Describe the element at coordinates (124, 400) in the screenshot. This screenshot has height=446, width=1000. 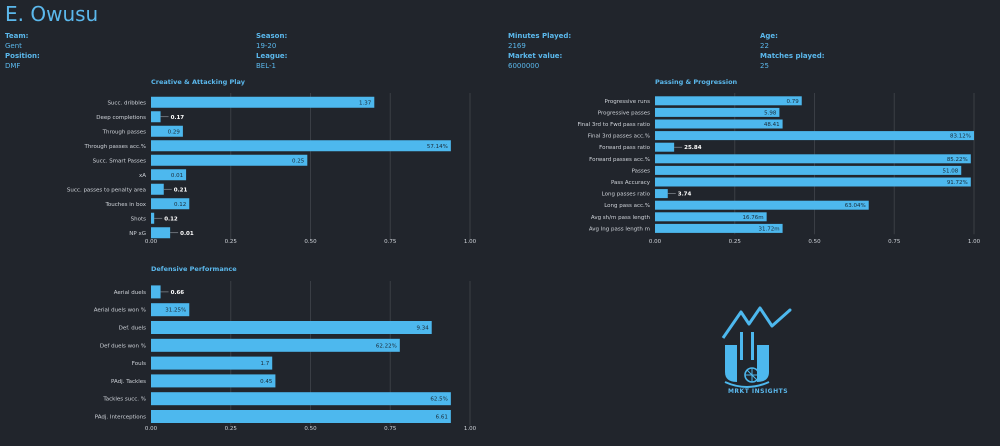
I see `category-label: Tackles succ. %` at that location.